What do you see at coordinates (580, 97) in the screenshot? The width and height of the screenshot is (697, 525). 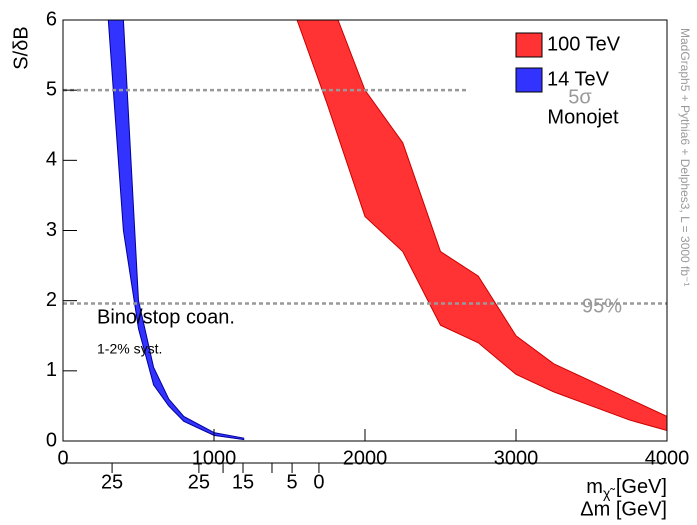 I see `reference-label: 5σ` at bounding box center [580, 97].